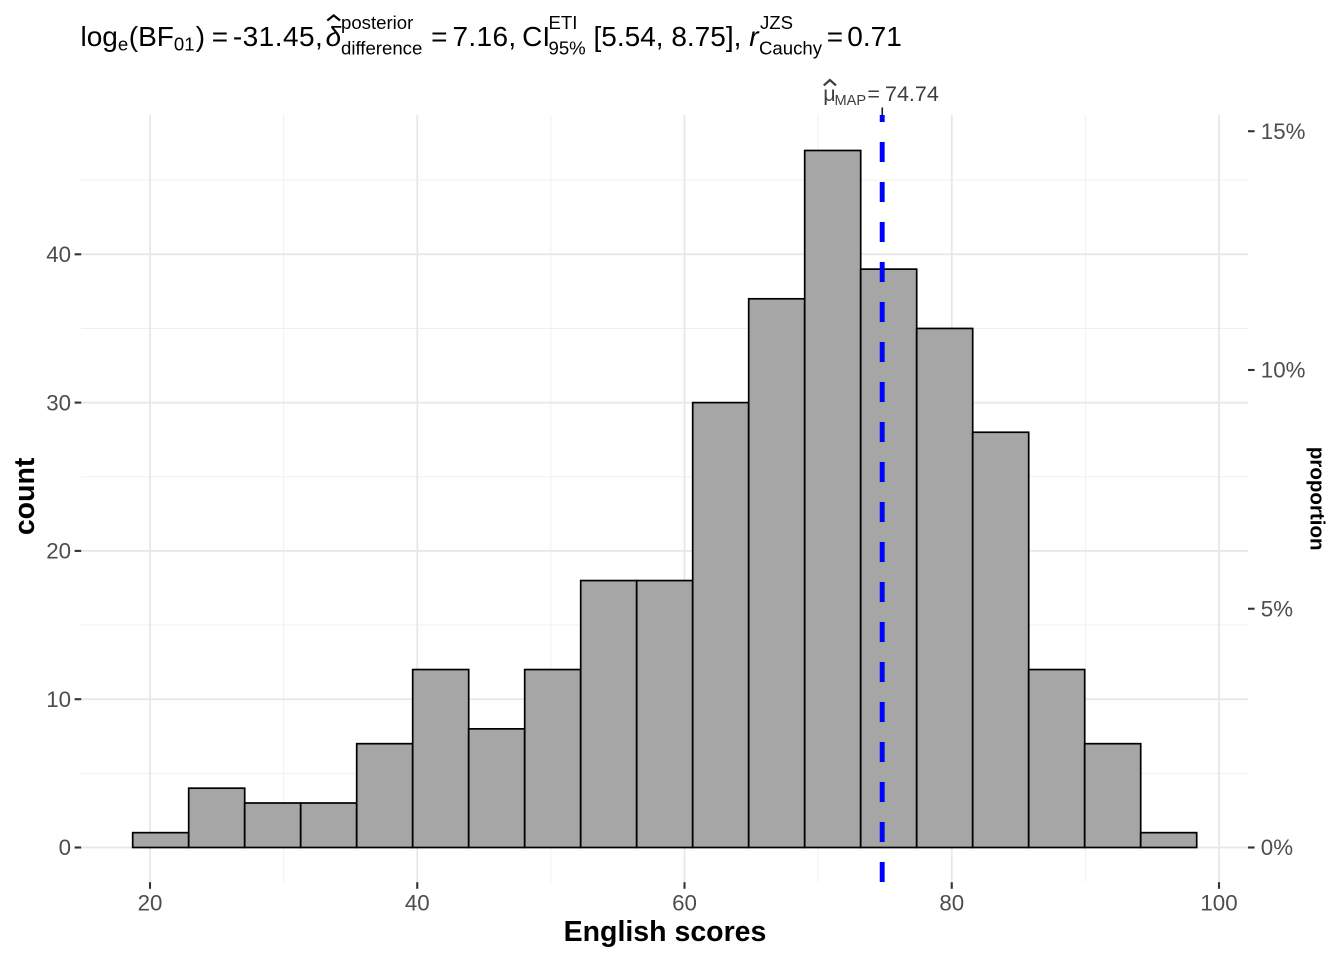 This screenshot has height=960, width=1344. Describe the element at coordinates (912, 94) in the screenshot. I see `svg-text: 74.74` at that location.